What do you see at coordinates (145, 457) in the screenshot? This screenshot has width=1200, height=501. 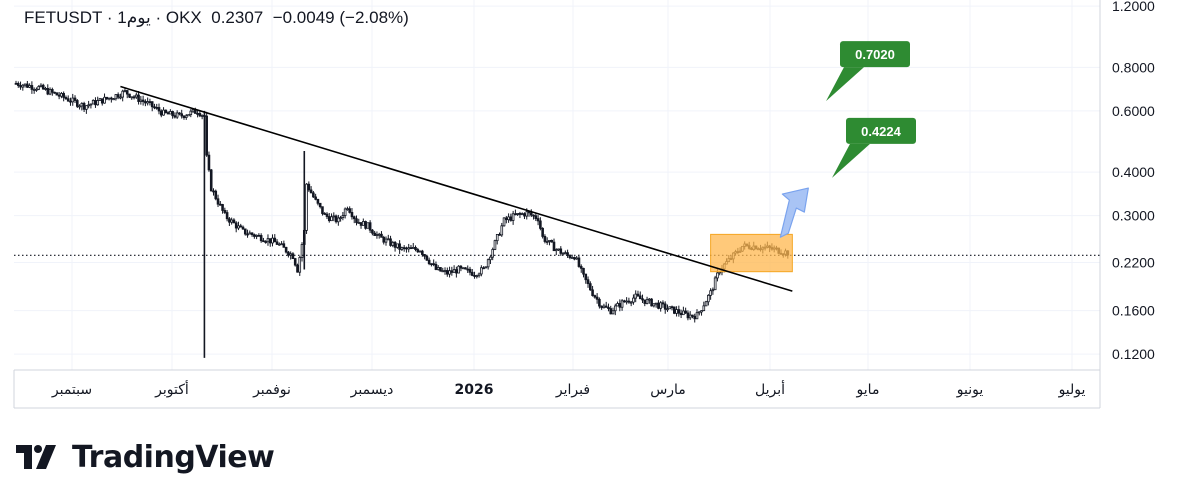 I see `tradingview-logo: TradingView` at bounding box center [145, 457].